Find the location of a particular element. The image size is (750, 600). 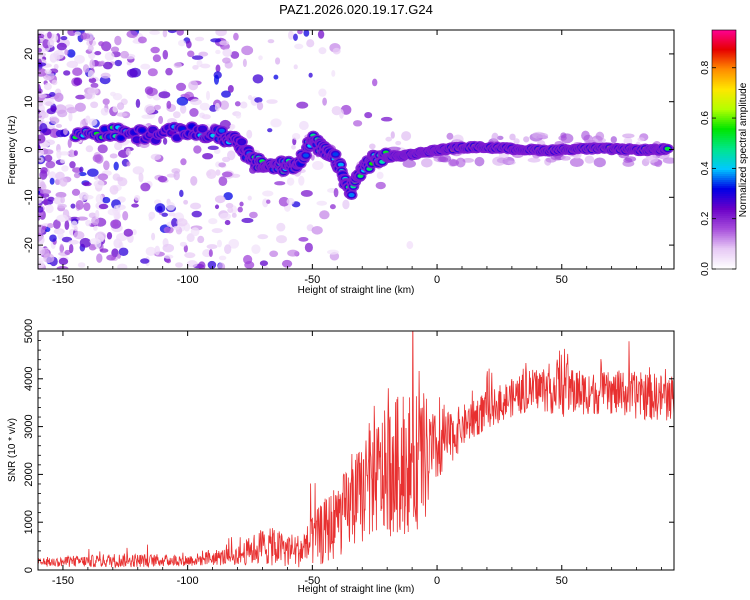

colorbar-tick-label: 0.2 is located at coordinates (705, 218).